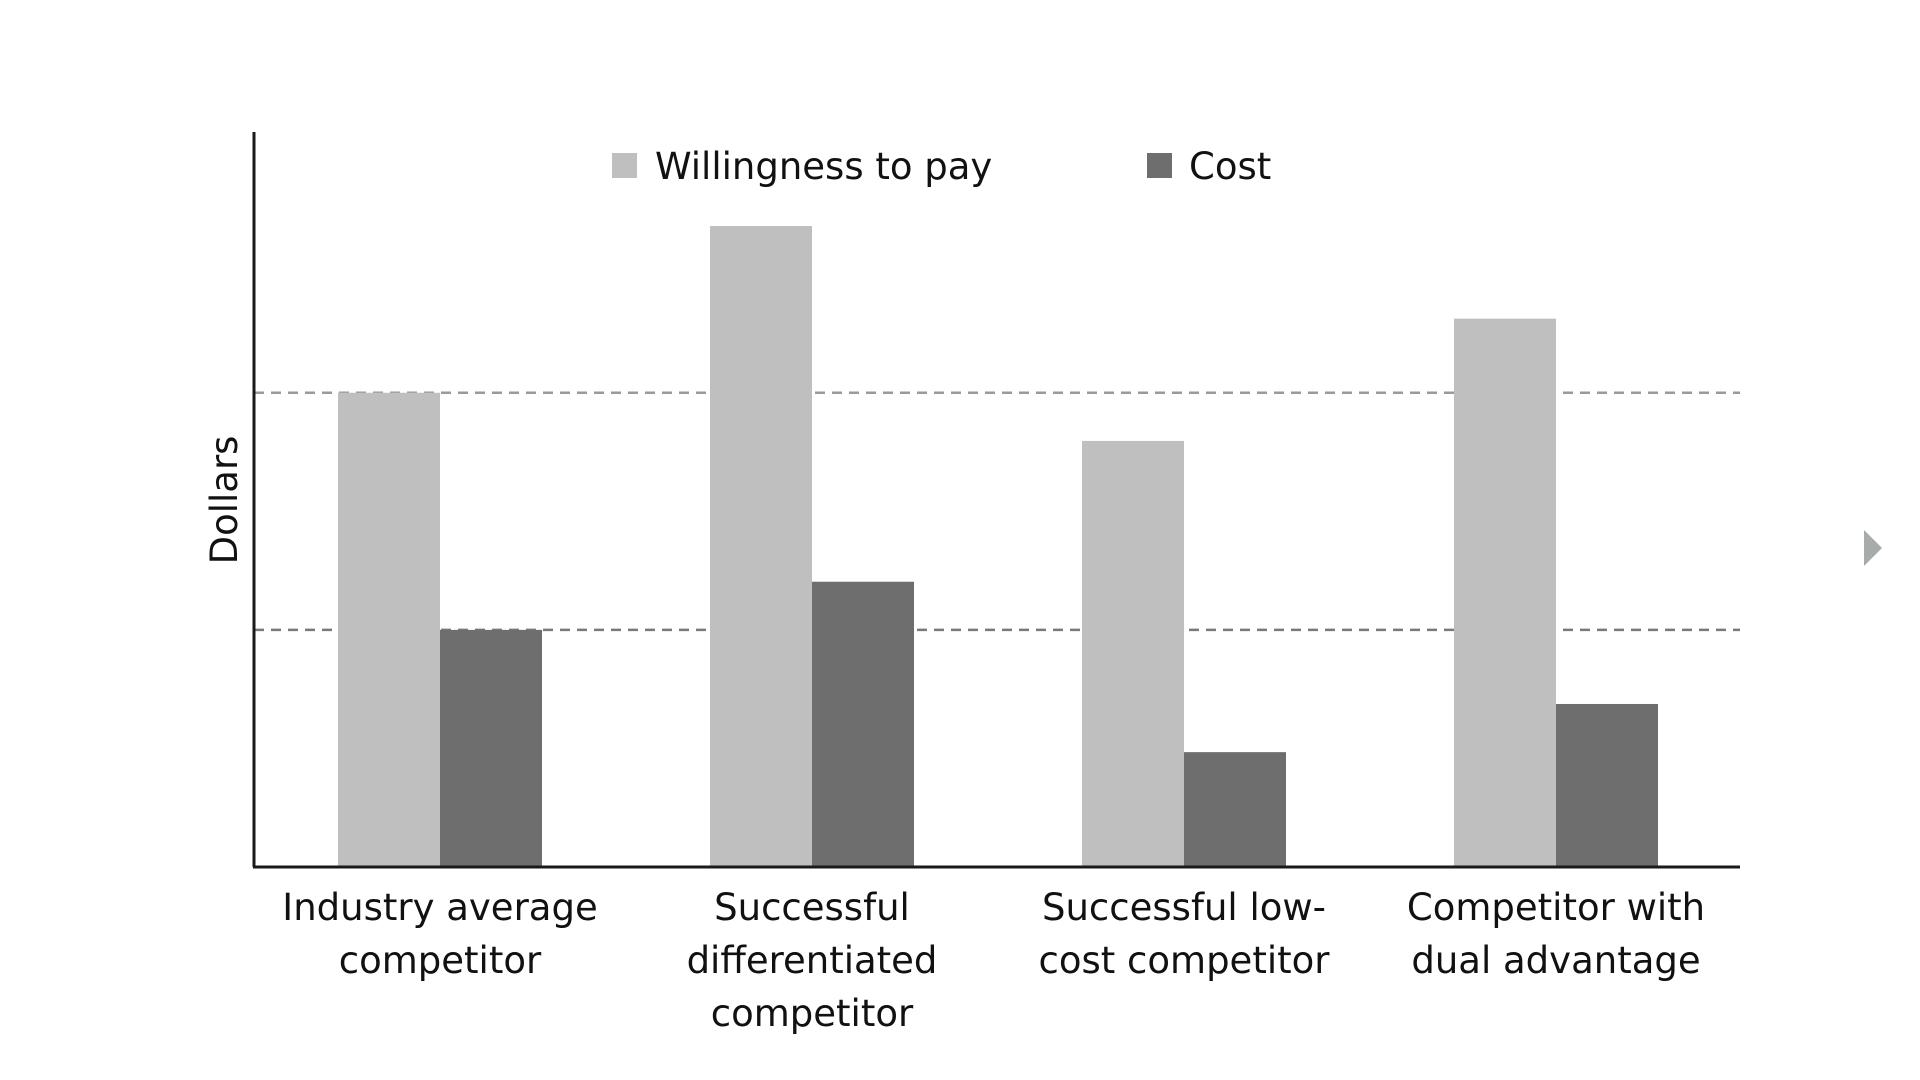 This screenshot has width=1920, height=1080. I want to click on x-tick-label: Successful differentiated competitor, so click(812, 960).